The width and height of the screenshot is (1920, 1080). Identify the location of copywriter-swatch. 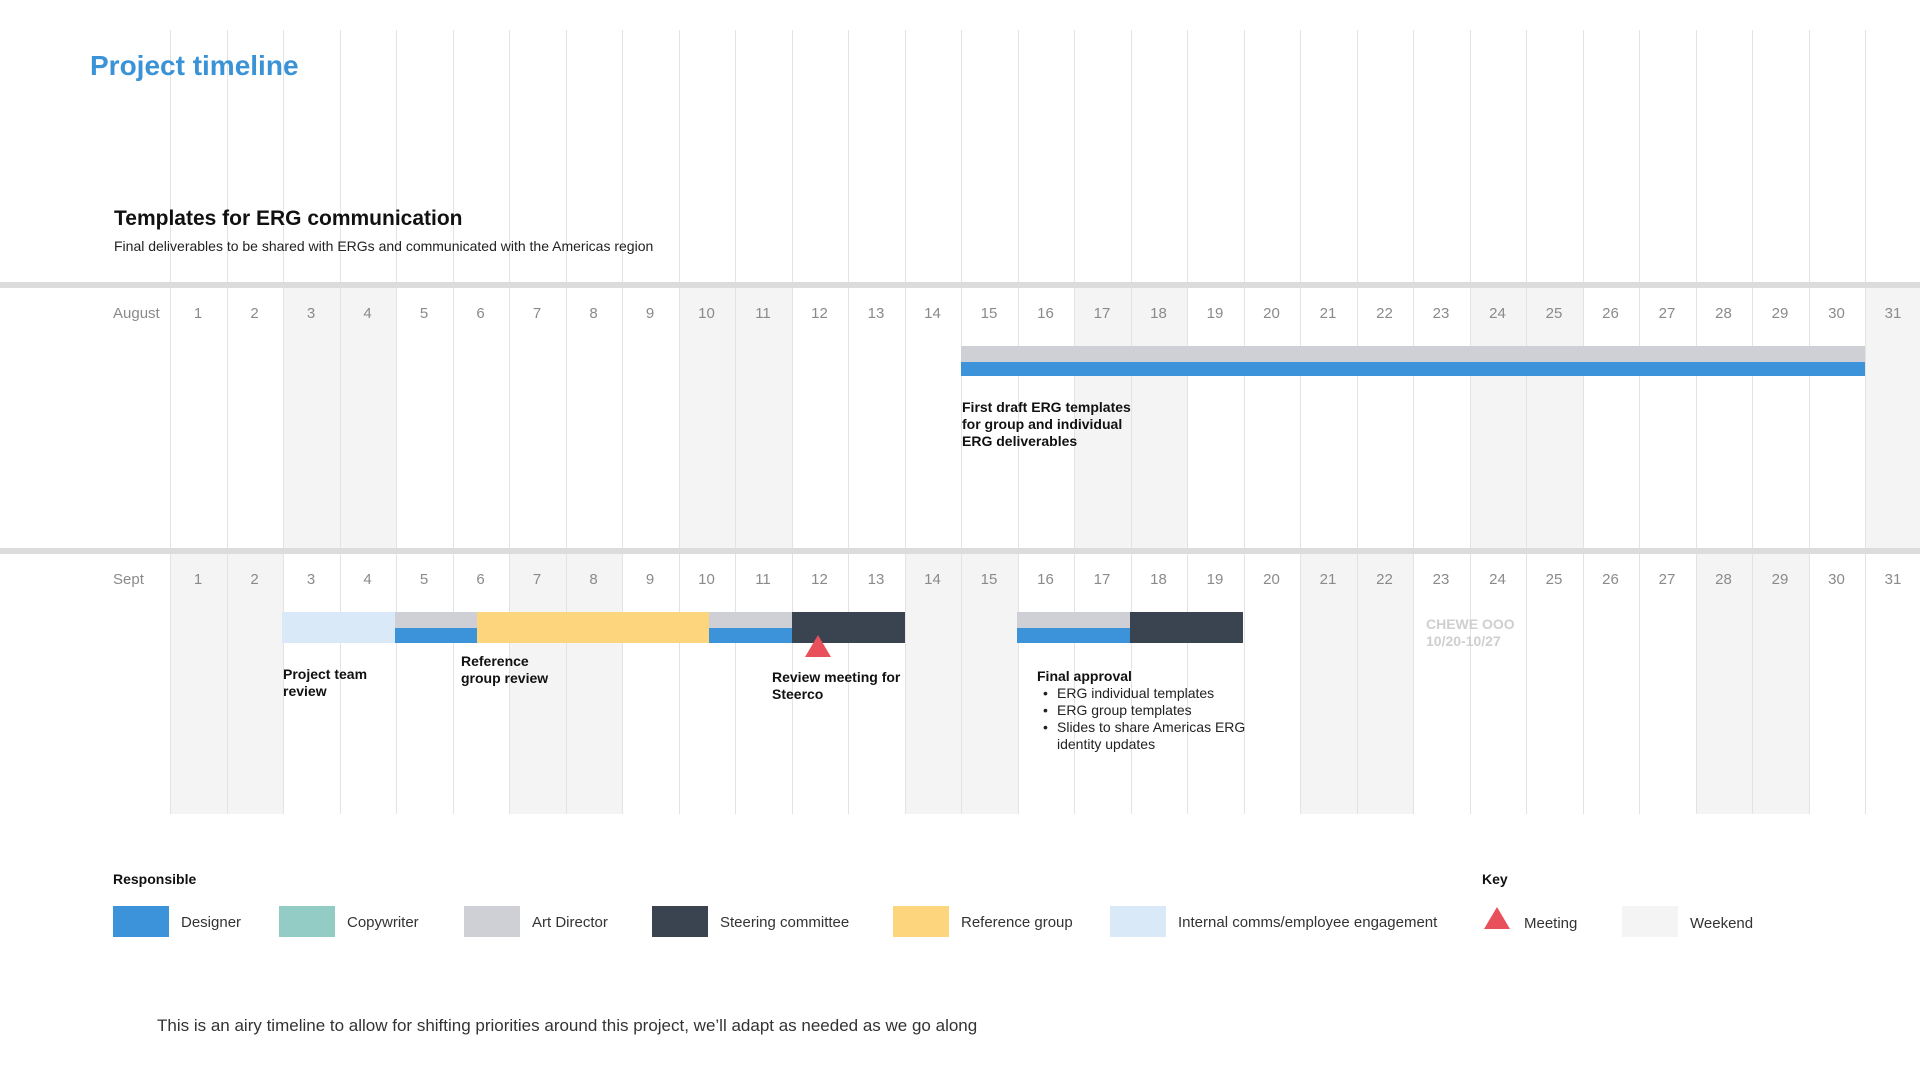
(307, 921).